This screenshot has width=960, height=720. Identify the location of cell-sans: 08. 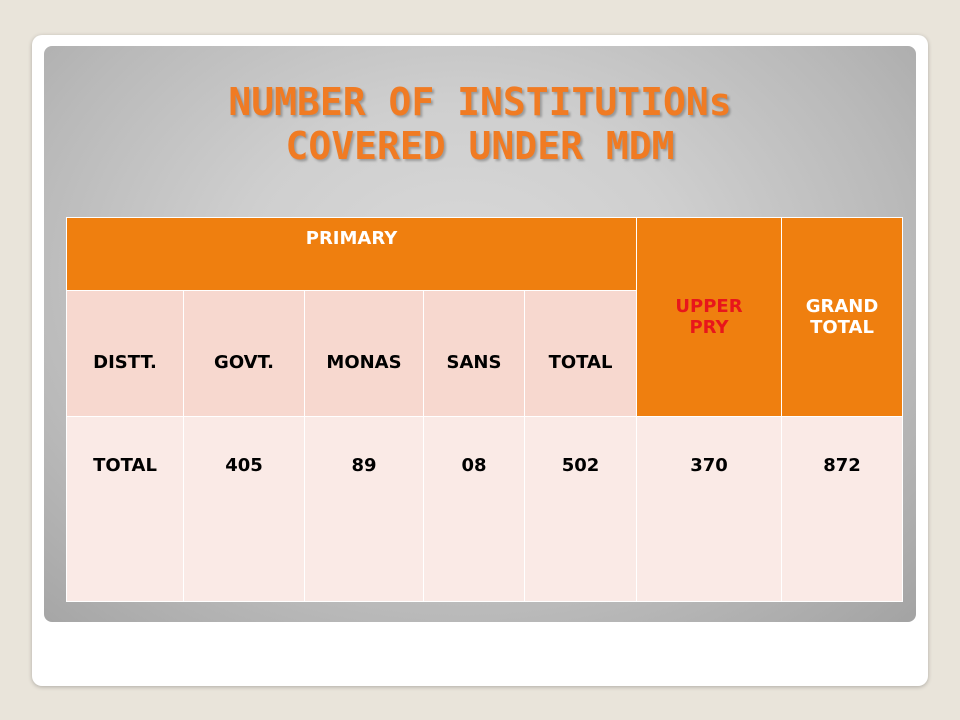
(474, 509).